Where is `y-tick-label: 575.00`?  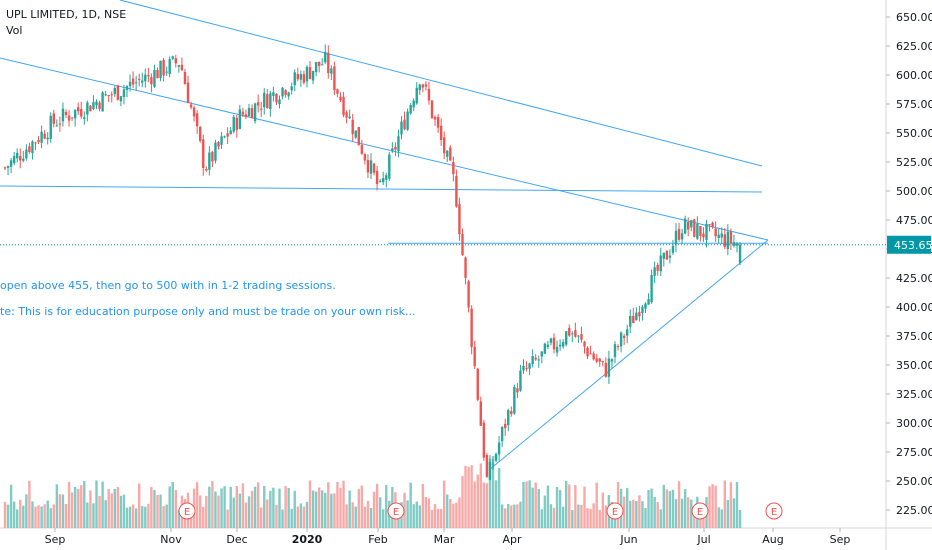
y-tick-label: 575.00 is located at coordinates (914, 104).